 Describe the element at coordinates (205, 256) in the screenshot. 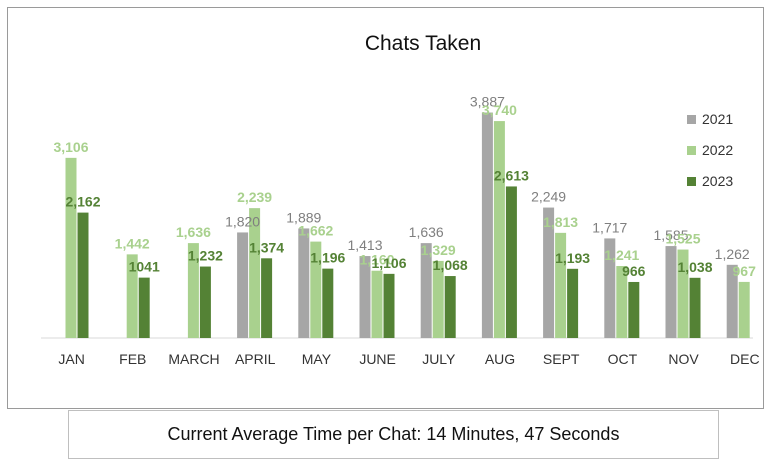

I see `data-label: 1,232` at that location.